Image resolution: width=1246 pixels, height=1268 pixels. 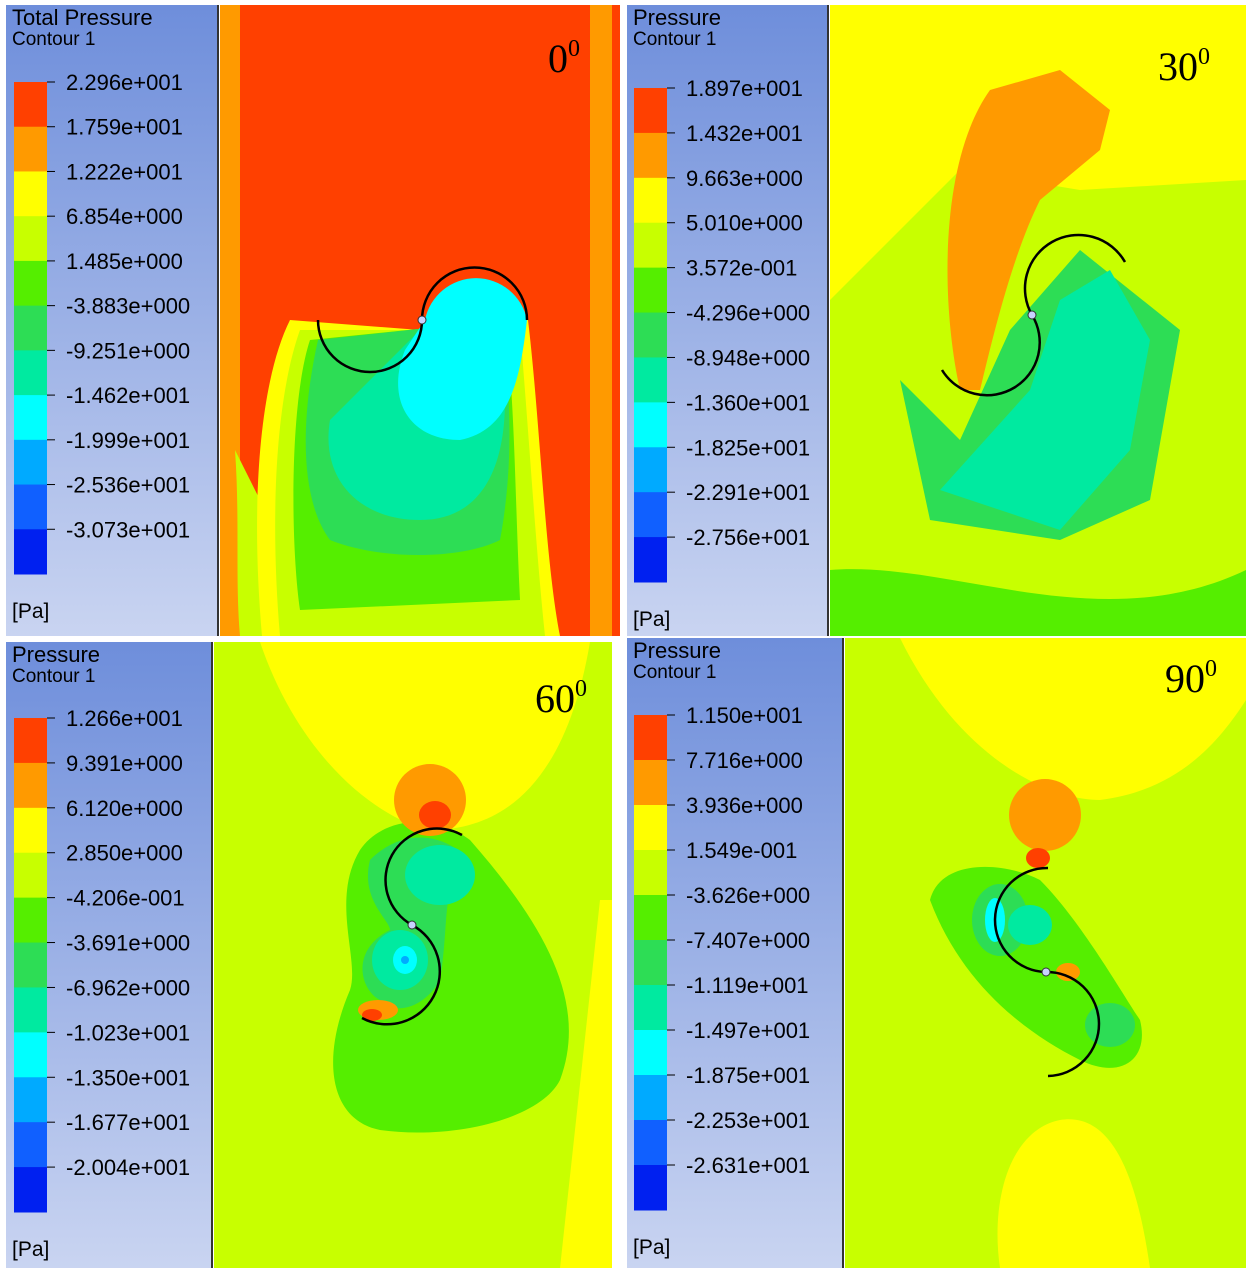 I want to click on legend-label: -2.631e+001, so click(x=748, y=1165).